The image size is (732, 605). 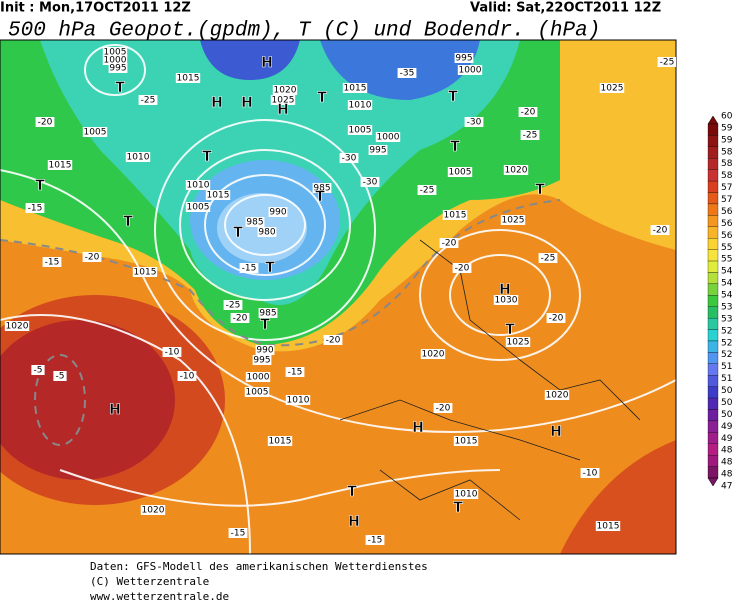 What do you see at coordinates (726, 236) in the screenshot?
I see `colorbar-label: 560` at bounding box center [726, 236].